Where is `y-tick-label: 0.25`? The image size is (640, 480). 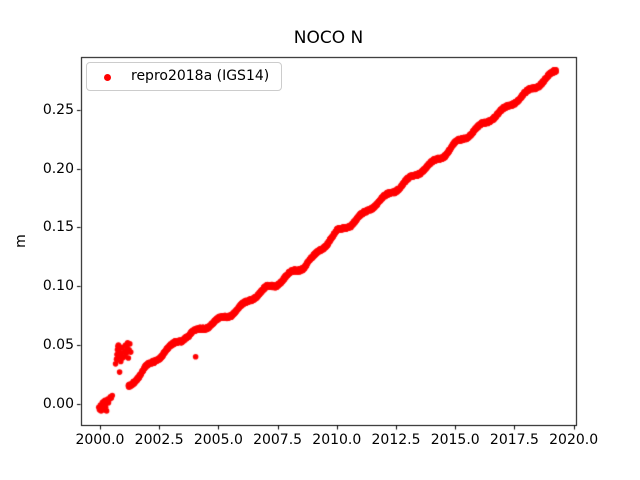
y-tick-label: 0.25 is located at coordinates (58, 109).